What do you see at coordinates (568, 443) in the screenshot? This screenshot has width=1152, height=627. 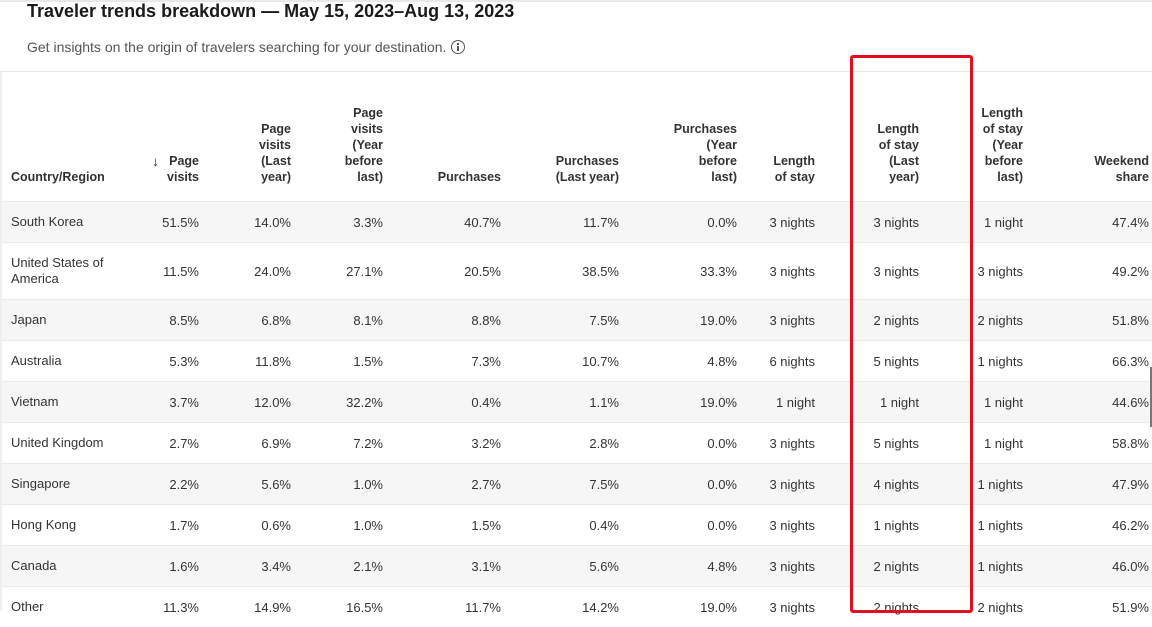 I see `cell-purchases-last: 2.8%` at bounding box center [568, 443].